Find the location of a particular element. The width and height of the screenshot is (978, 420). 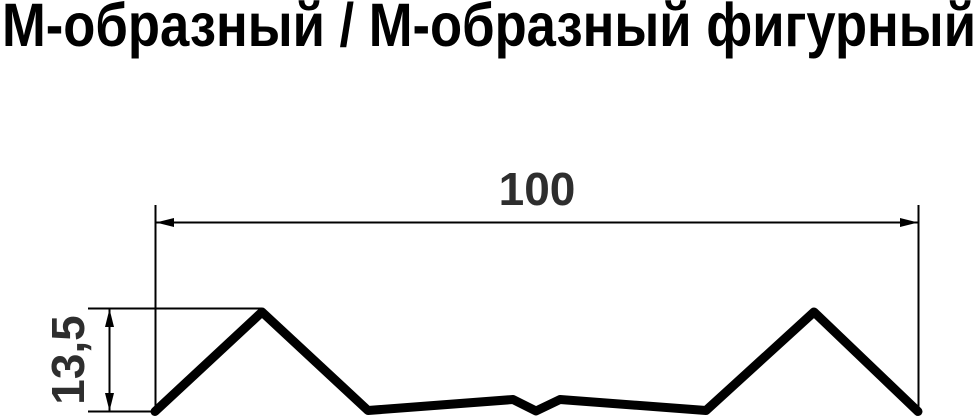

width-dimension-label: 100 is located at coordinates (537, 189).